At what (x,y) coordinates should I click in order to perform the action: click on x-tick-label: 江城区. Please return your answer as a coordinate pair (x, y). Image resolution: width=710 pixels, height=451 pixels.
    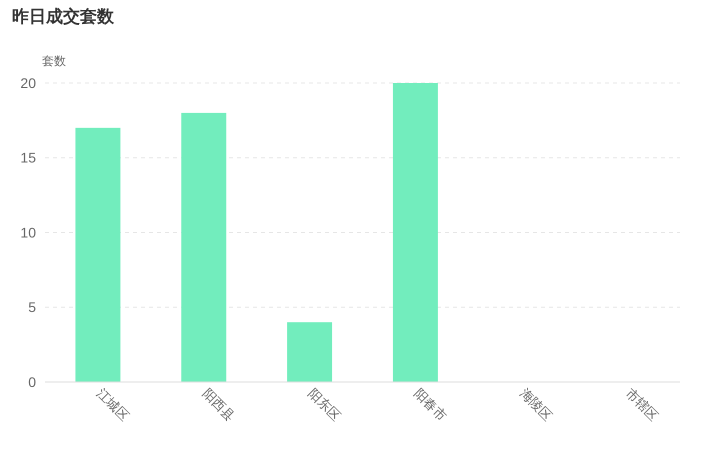
    Looking at the image, I should click on (113, 405).